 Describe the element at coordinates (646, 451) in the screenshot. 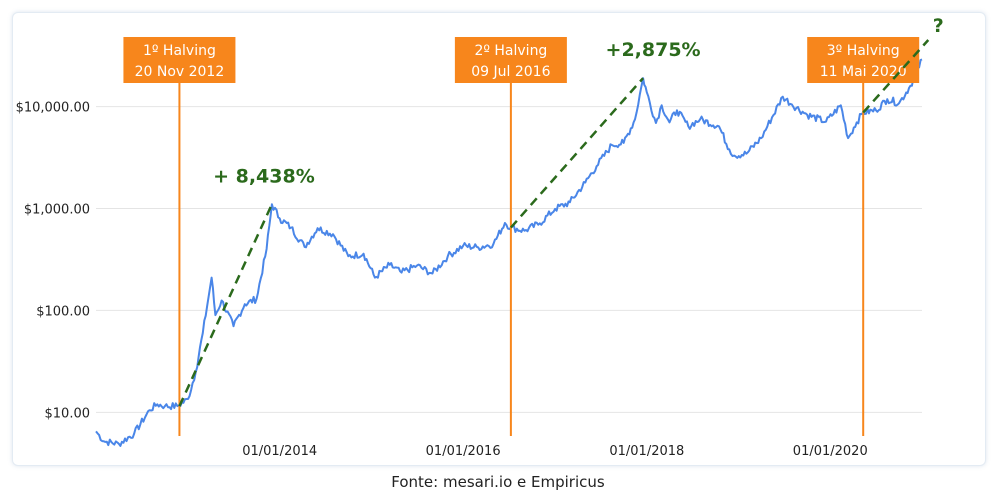

I see `x-tick-label: 01/01/2018` at that location.